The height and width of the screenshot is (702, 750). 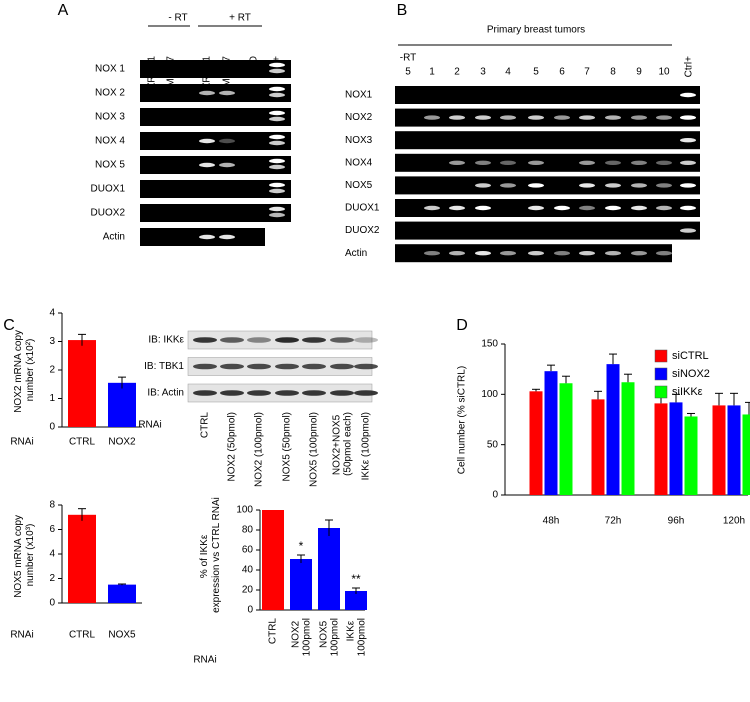 I want to click on x-tick-label: NOX5, so click(x=122, y=635).